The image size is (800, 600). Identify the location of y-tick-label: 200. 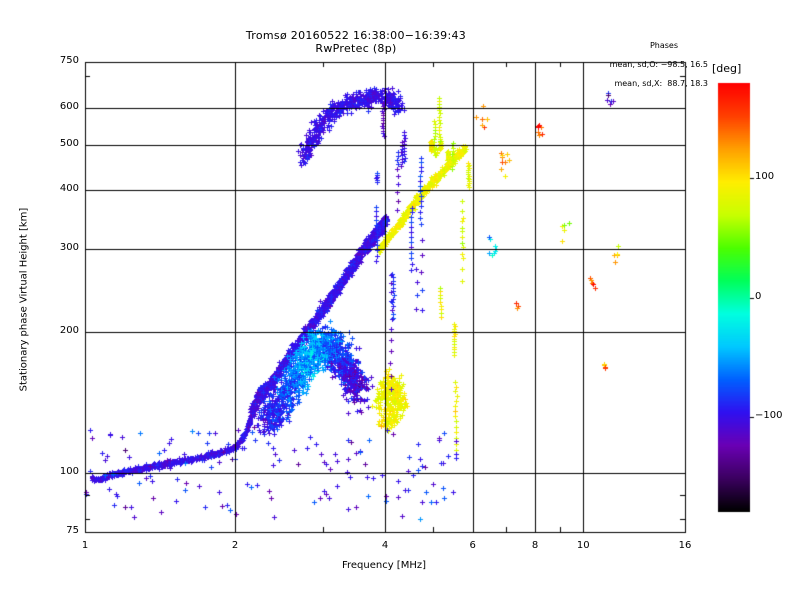
(69, 330).